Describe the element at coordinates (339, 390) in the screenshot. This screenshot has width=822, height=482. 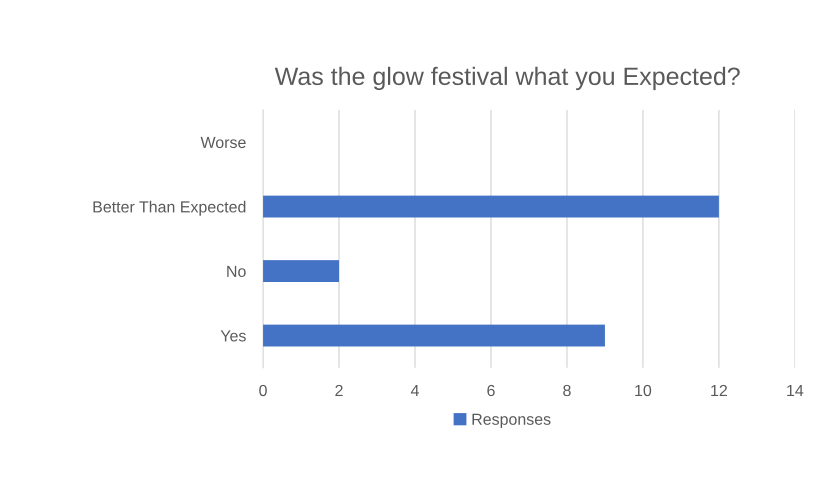
I see `x-tick-label: 2` at that location.